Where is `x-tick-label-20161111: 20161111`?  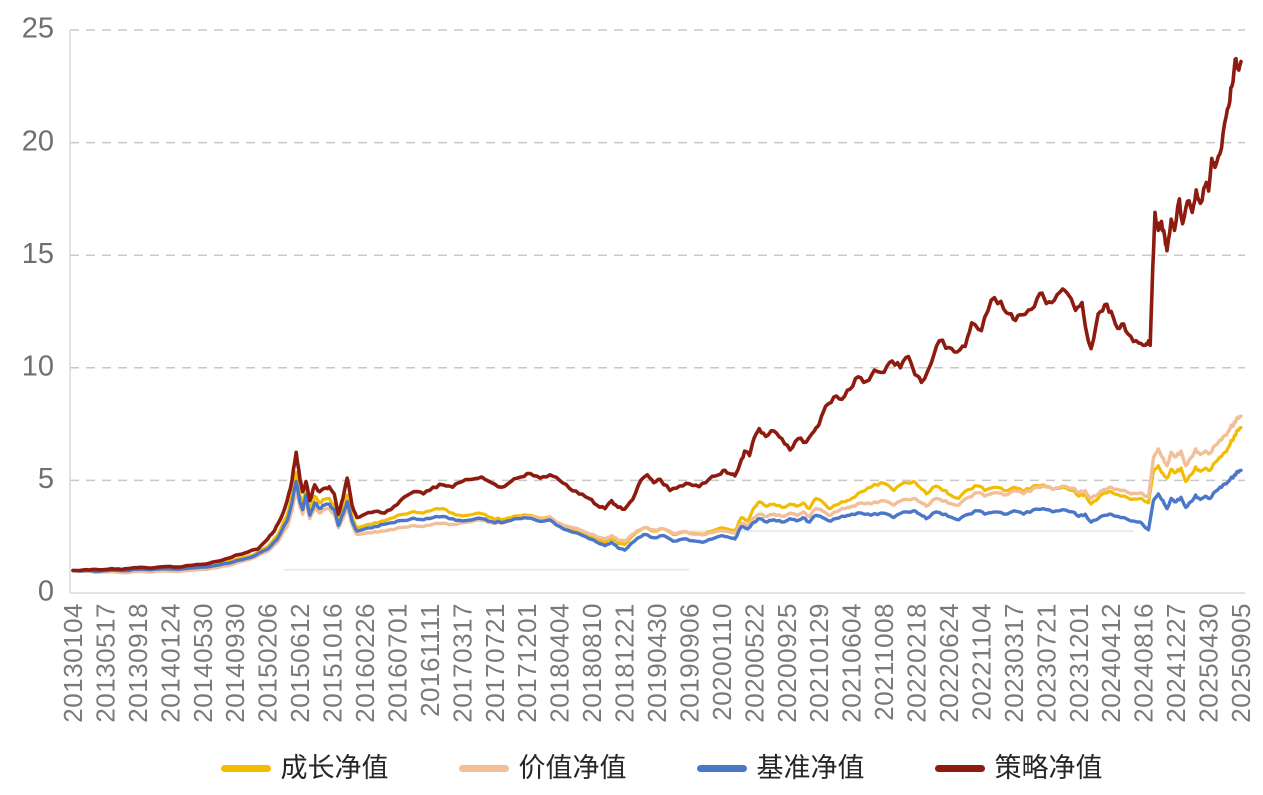
x-tick-label-20161111: 20161111 is located at coordinates (430, 660).